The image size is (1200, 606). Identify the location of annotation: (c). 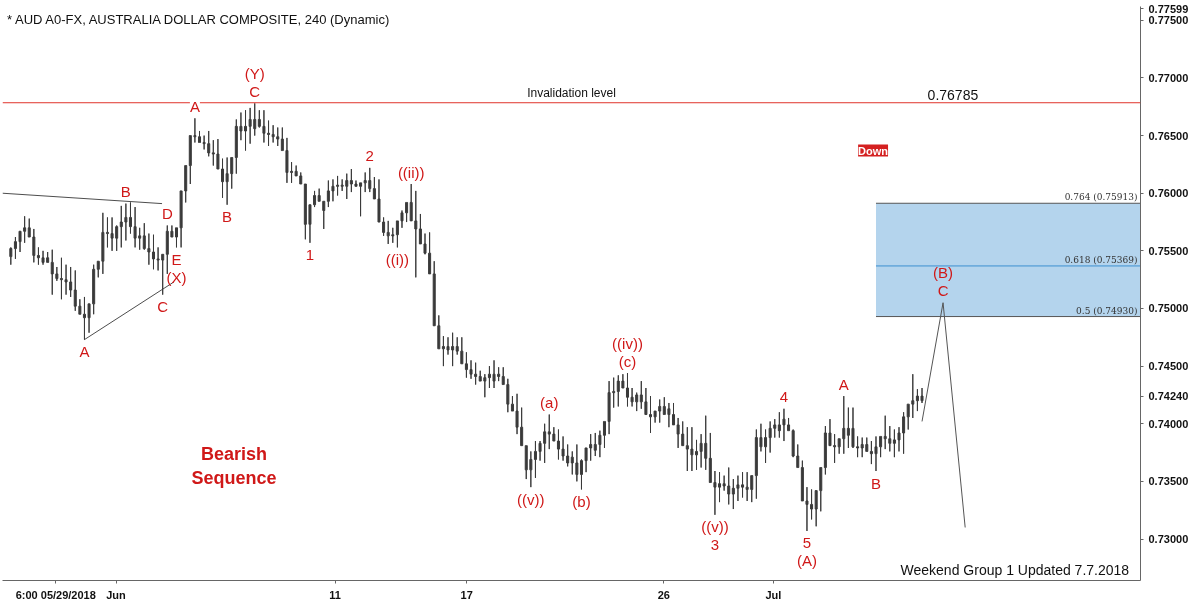
(627, 361).